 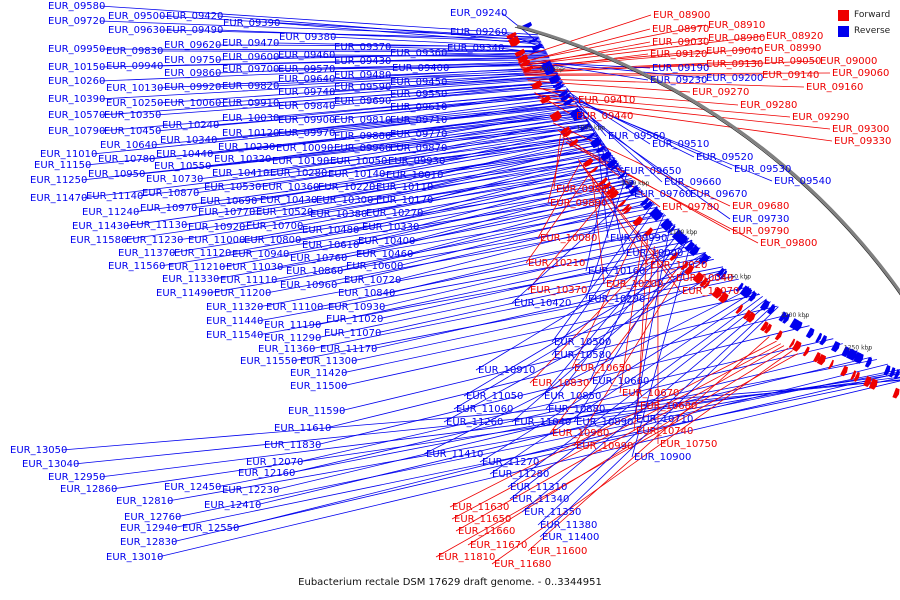 I want to click on gene-label: EUR_10430, so click(x=288, y=200).